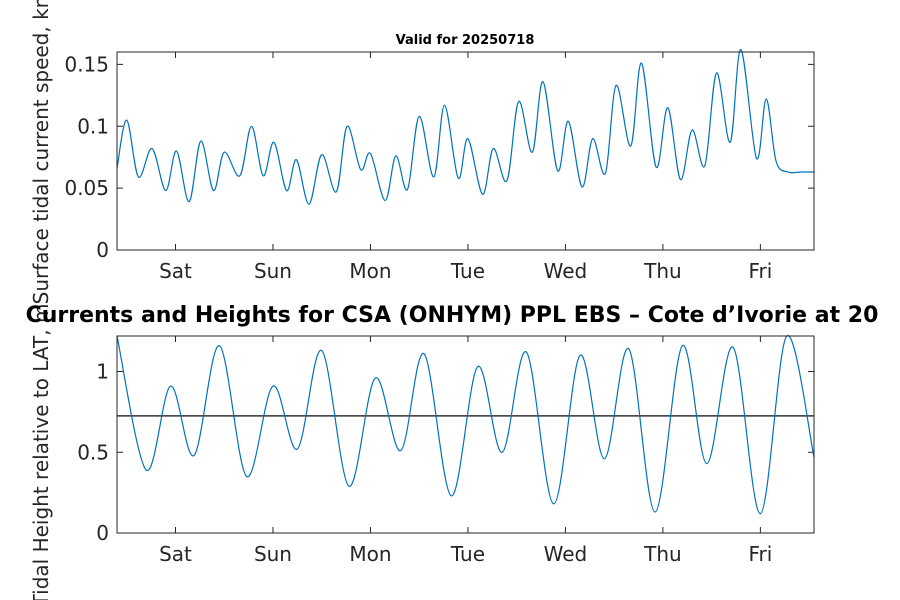 The image size is (900, 600). Describe the element at coordinates (662, 271) in the screenshot. I see `current-speed-x-tick-label: Thu` at that location.